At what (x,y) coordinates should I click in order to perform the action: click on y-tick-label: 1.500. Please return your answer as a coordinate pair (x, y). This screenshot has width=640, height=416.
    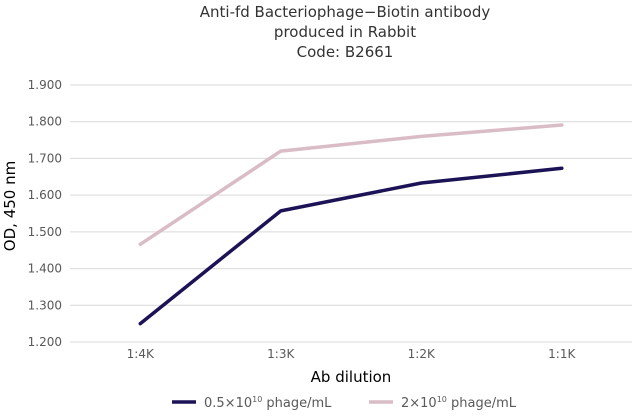
    Looking at the image, I should click on (45, 232).